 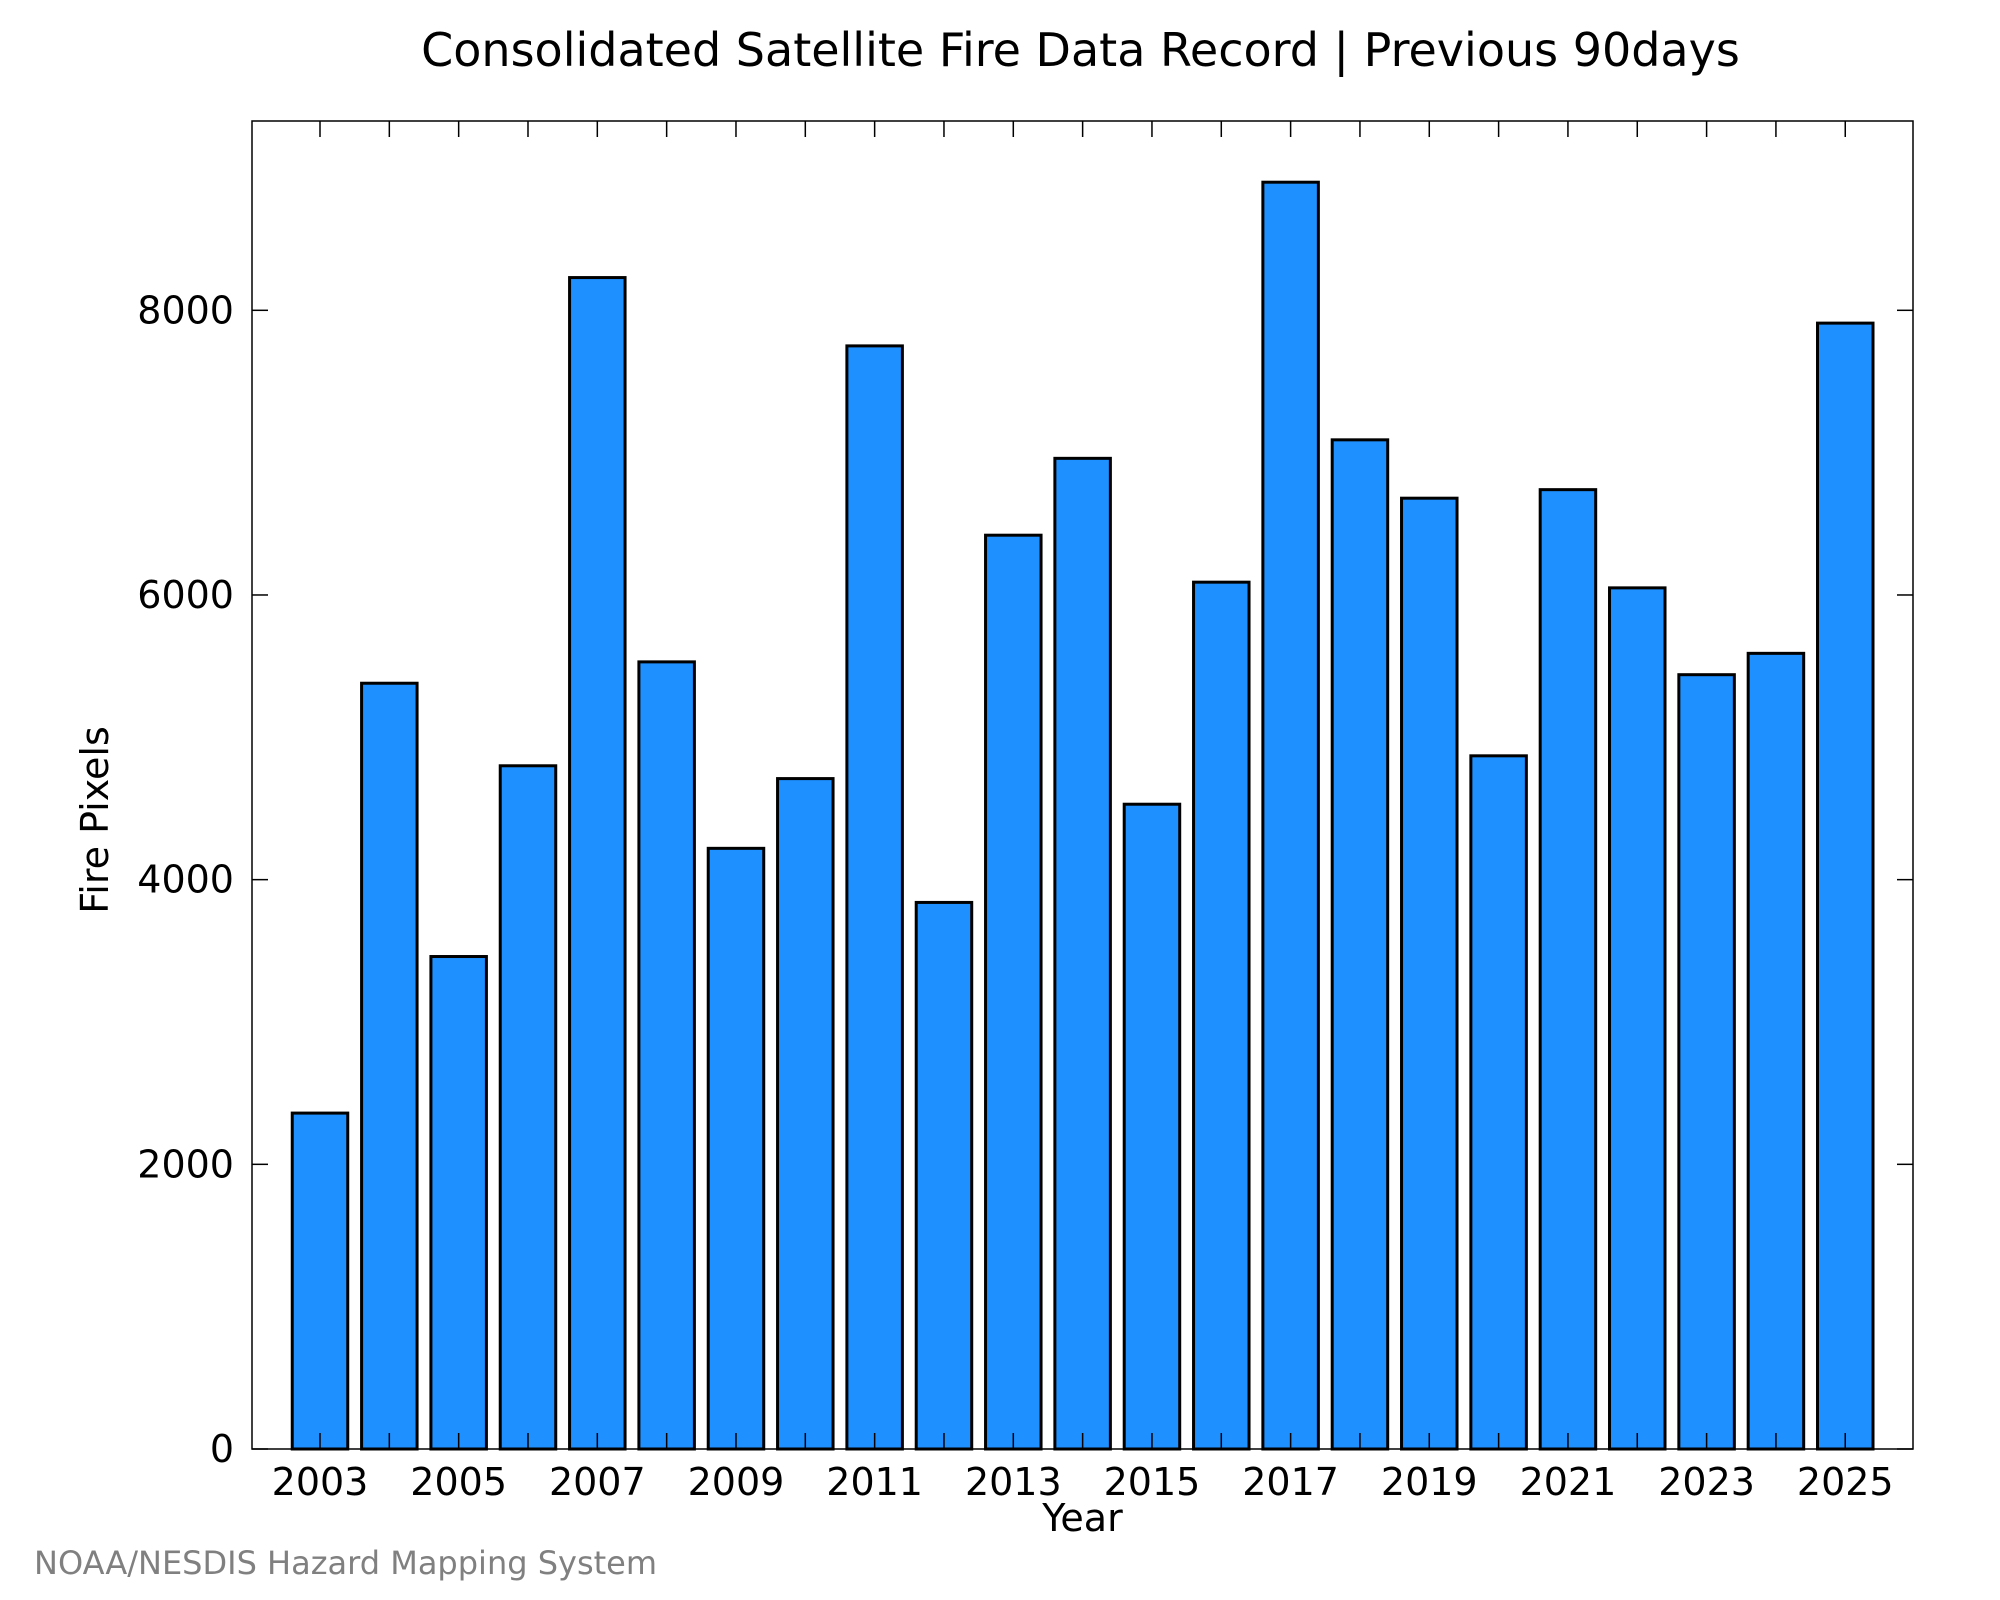 What do you see at coordinates (805, 1114) in the screenshot?
I see `bar-2010` at bounding box center [805, 1114].